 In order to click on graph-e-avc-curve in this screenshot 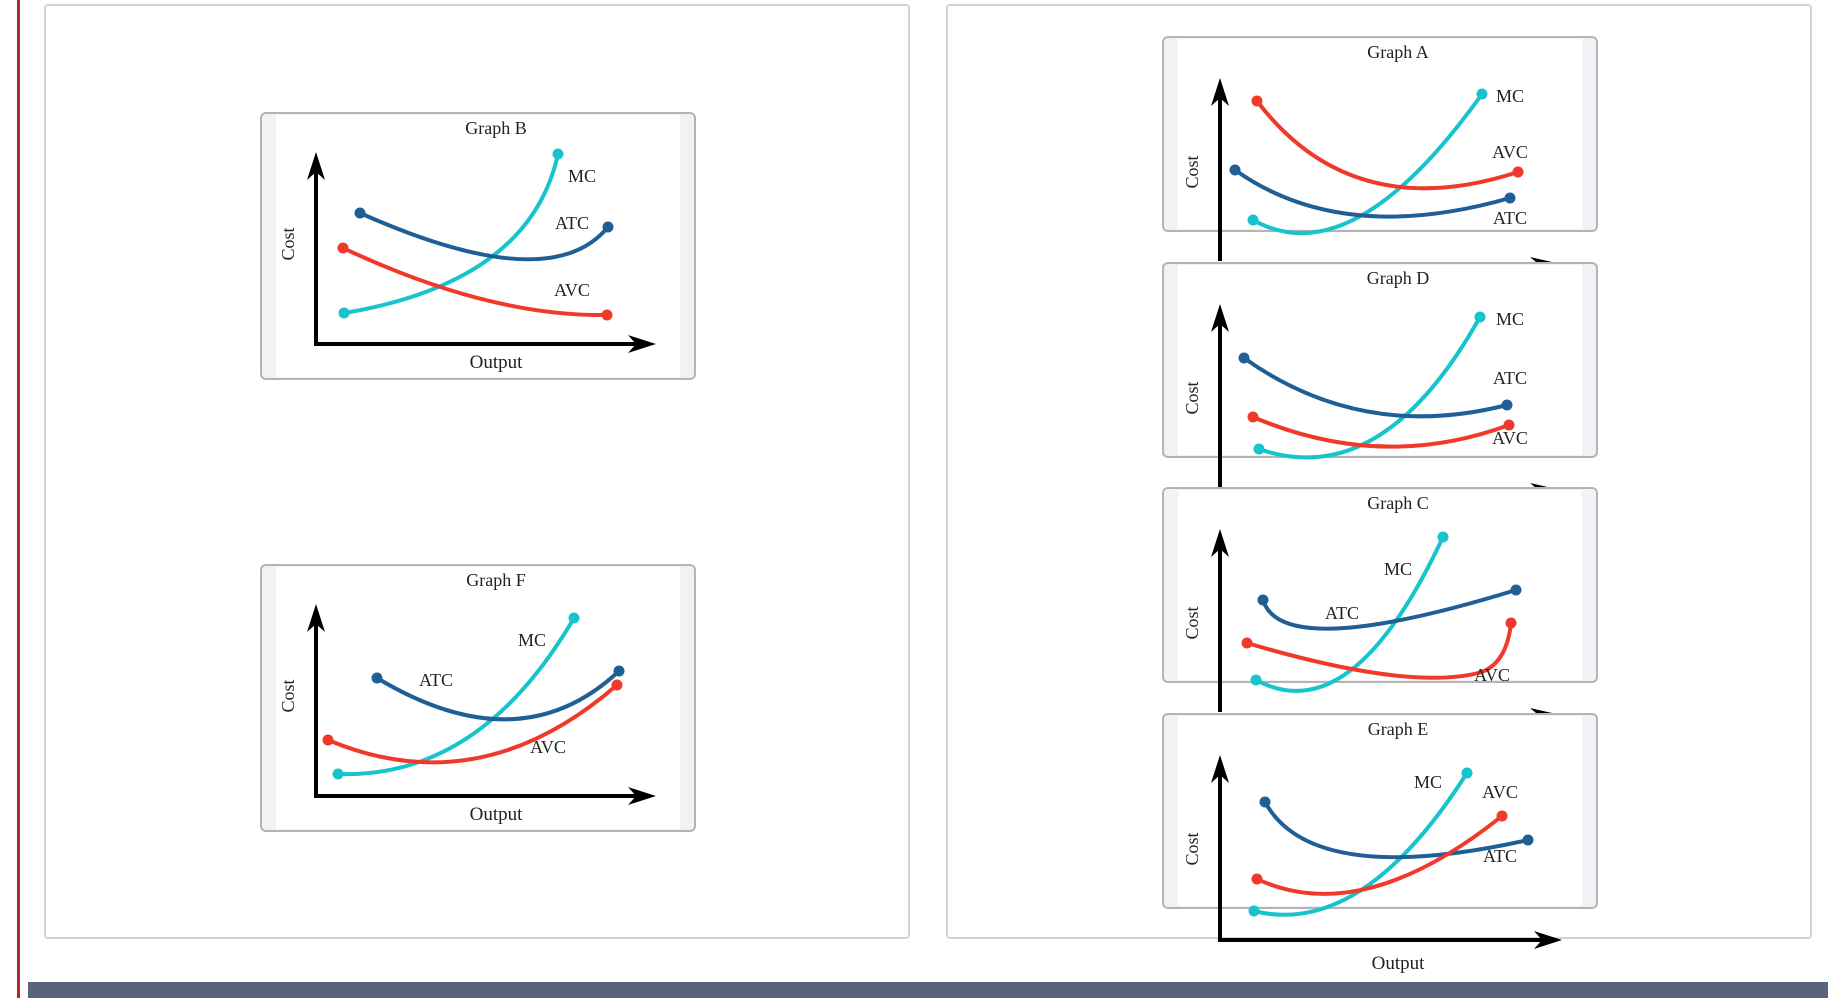, I will do `click(1379, 855)`.